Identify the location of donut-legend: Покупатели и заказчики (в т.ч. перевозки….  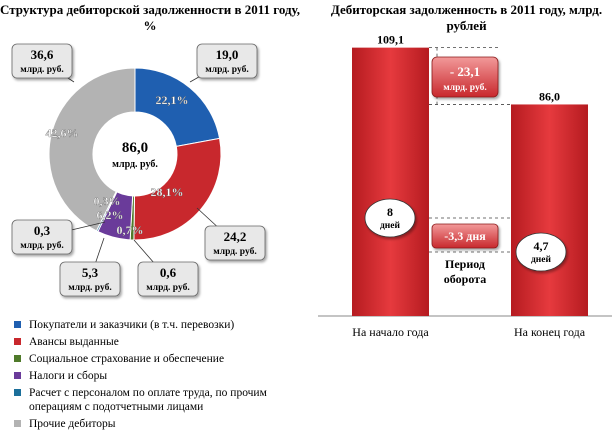
(162, 376).